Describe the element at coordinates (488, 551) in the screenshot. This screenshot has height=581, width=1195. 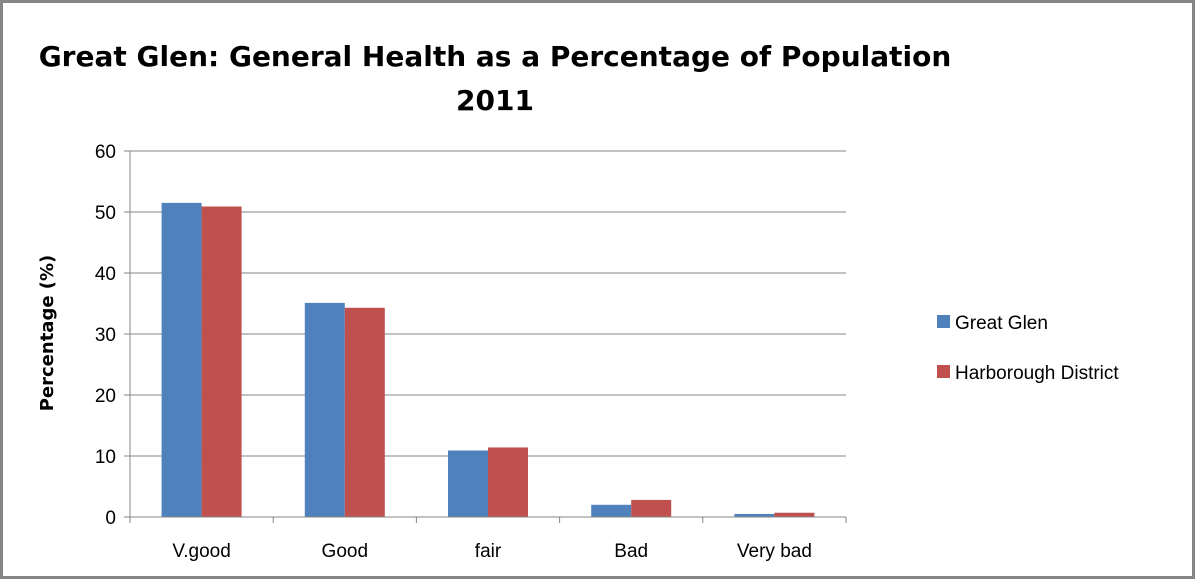
I see `x-tick-label: fair` at that location.